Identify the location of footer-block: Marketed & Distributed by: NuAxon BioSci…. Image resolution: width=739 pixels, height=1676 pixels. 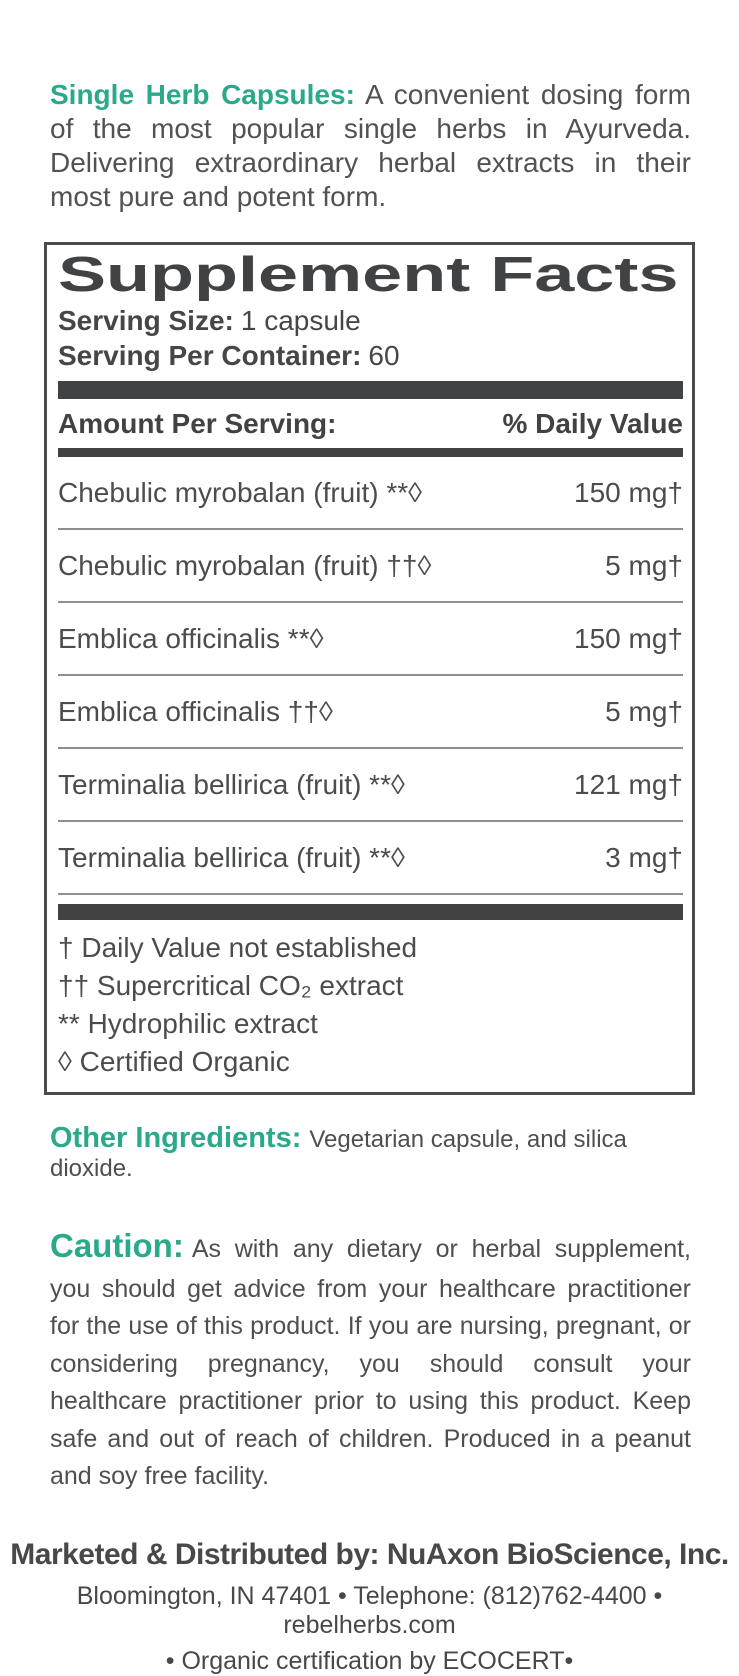
(369, 1607).